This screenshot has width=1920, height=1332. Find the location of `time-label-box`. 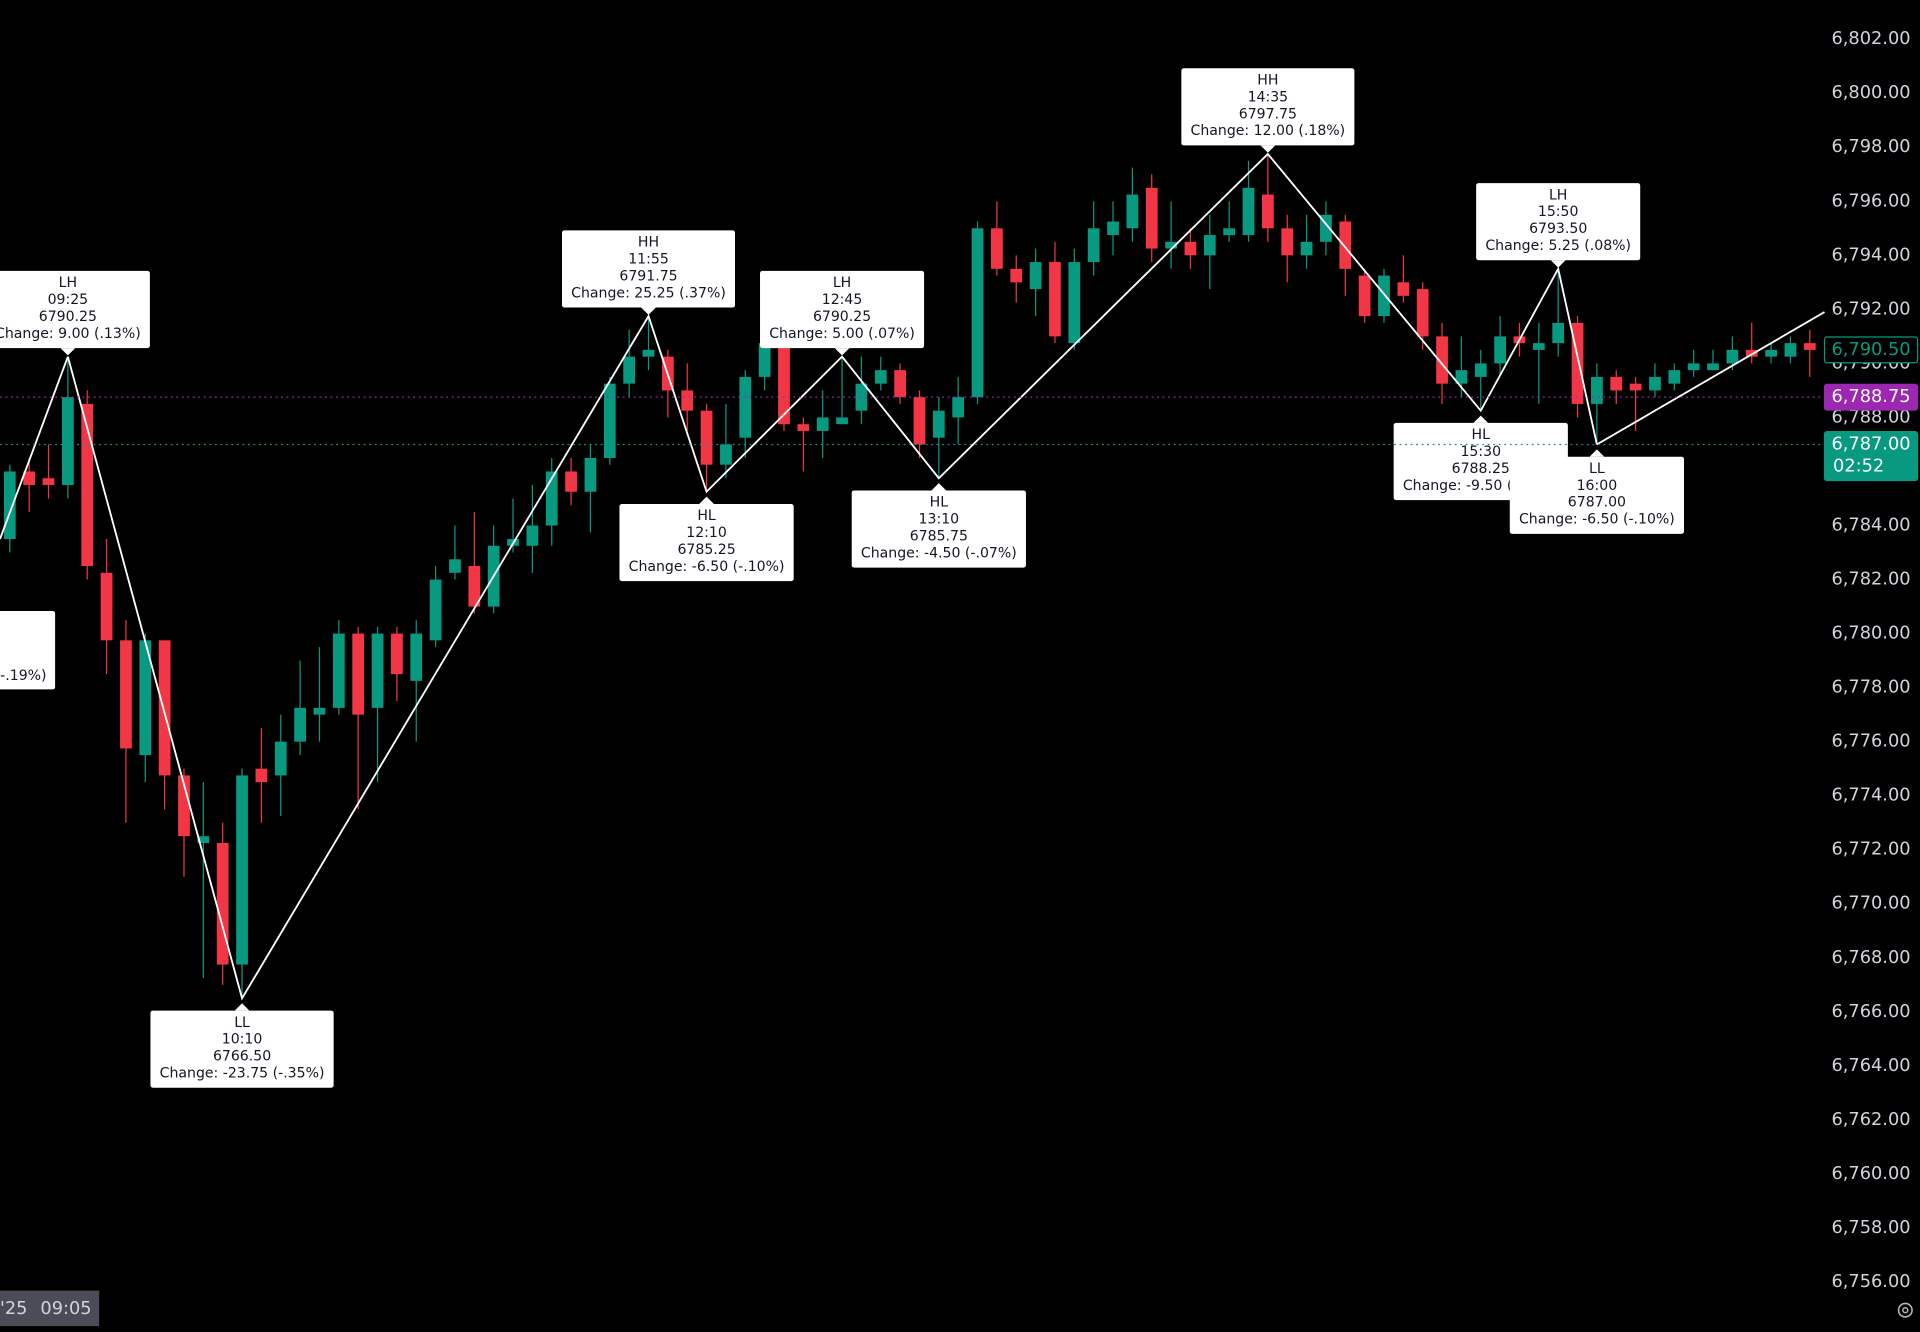

time-label-box is located at coordinates (50, 1308).